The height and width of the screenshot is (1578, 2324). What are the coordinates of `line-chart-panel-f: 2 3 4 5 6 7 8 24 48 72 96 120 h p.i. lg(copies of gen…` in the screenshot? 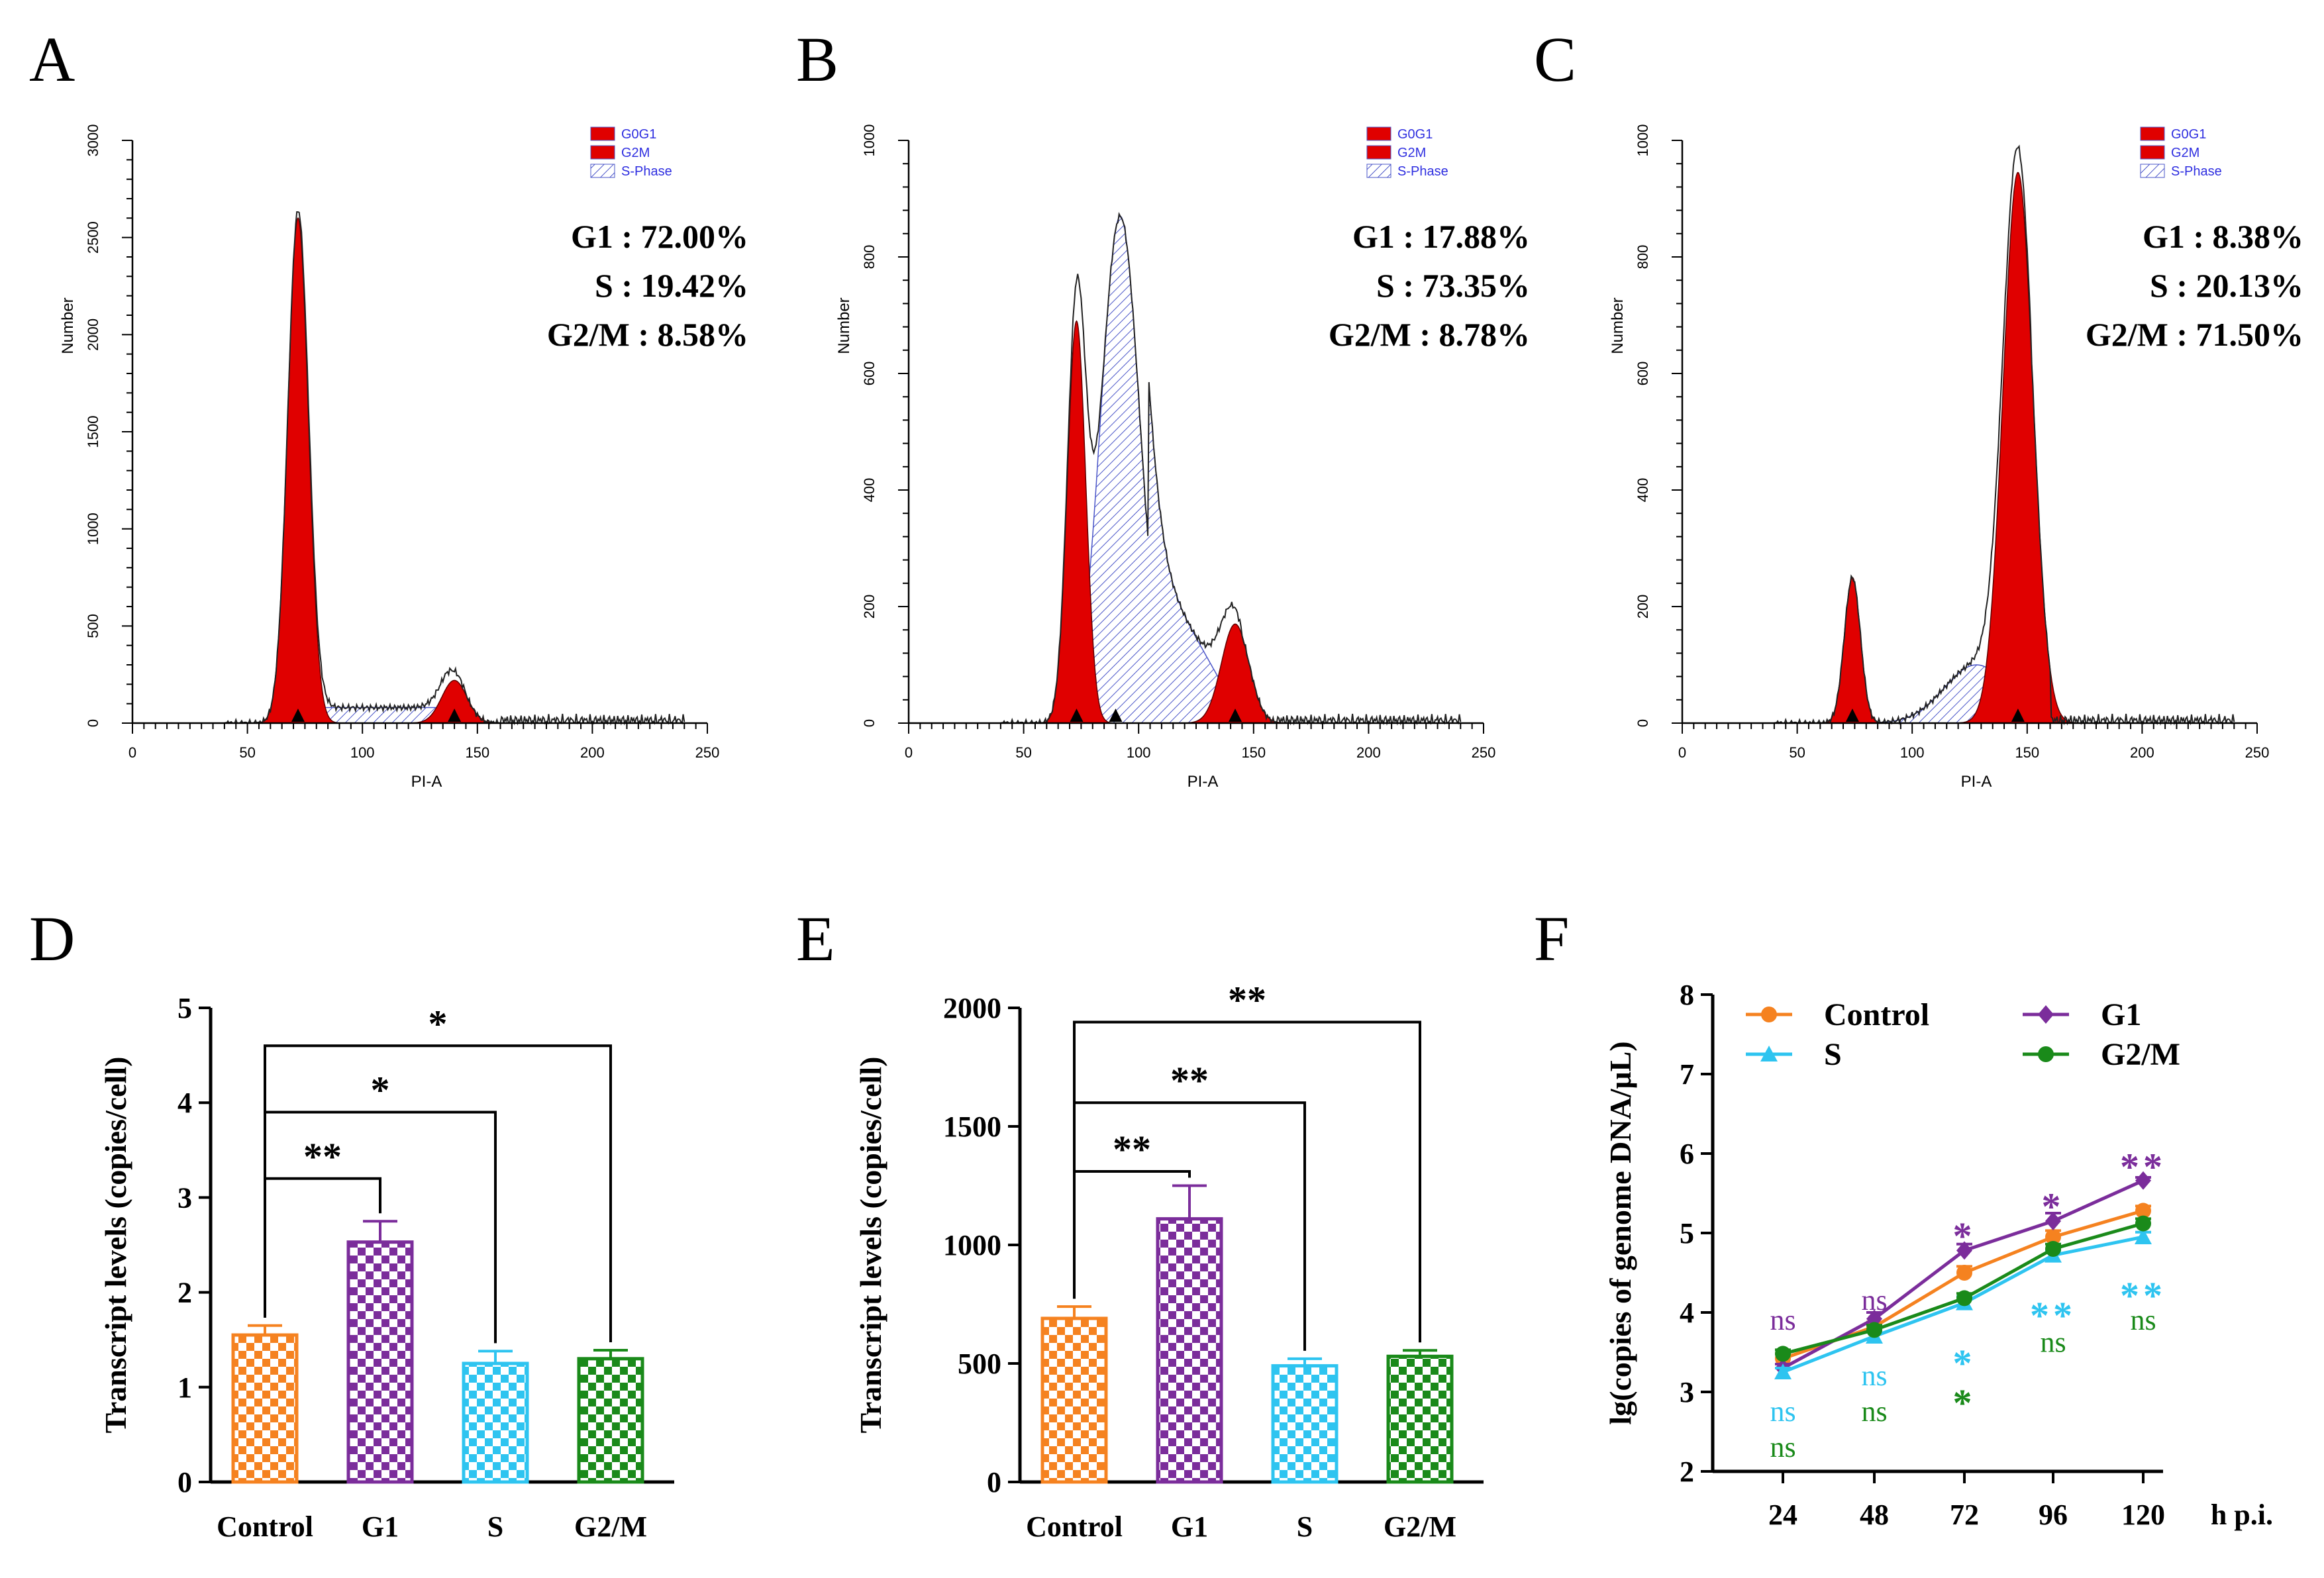 It's located at (1938, 1255).